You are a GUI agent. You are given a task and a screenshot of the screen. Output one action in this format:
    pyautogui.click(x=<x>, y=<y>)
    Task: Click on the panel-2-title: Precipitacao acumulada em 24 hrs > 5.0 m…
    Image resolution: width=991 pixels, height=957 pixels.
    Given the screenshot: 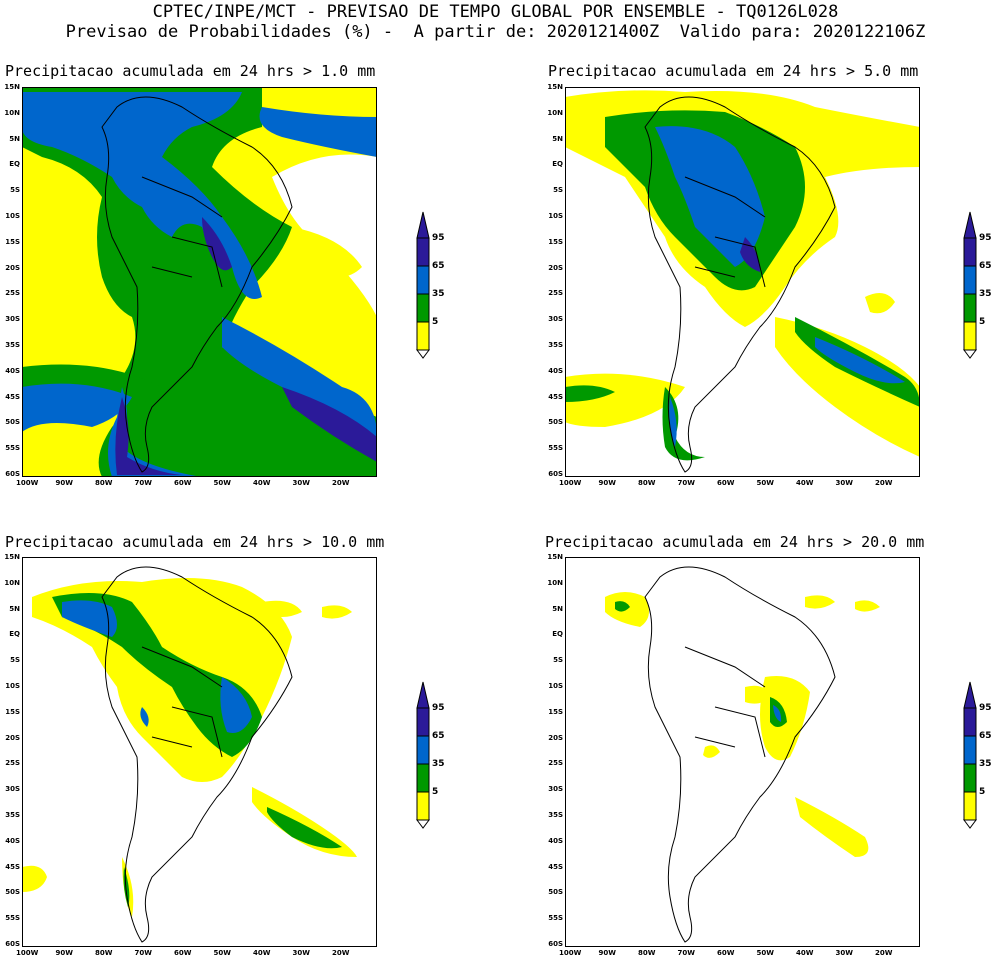 What is the action you would take?
    pyautogui.click(x=733, y=71)
    